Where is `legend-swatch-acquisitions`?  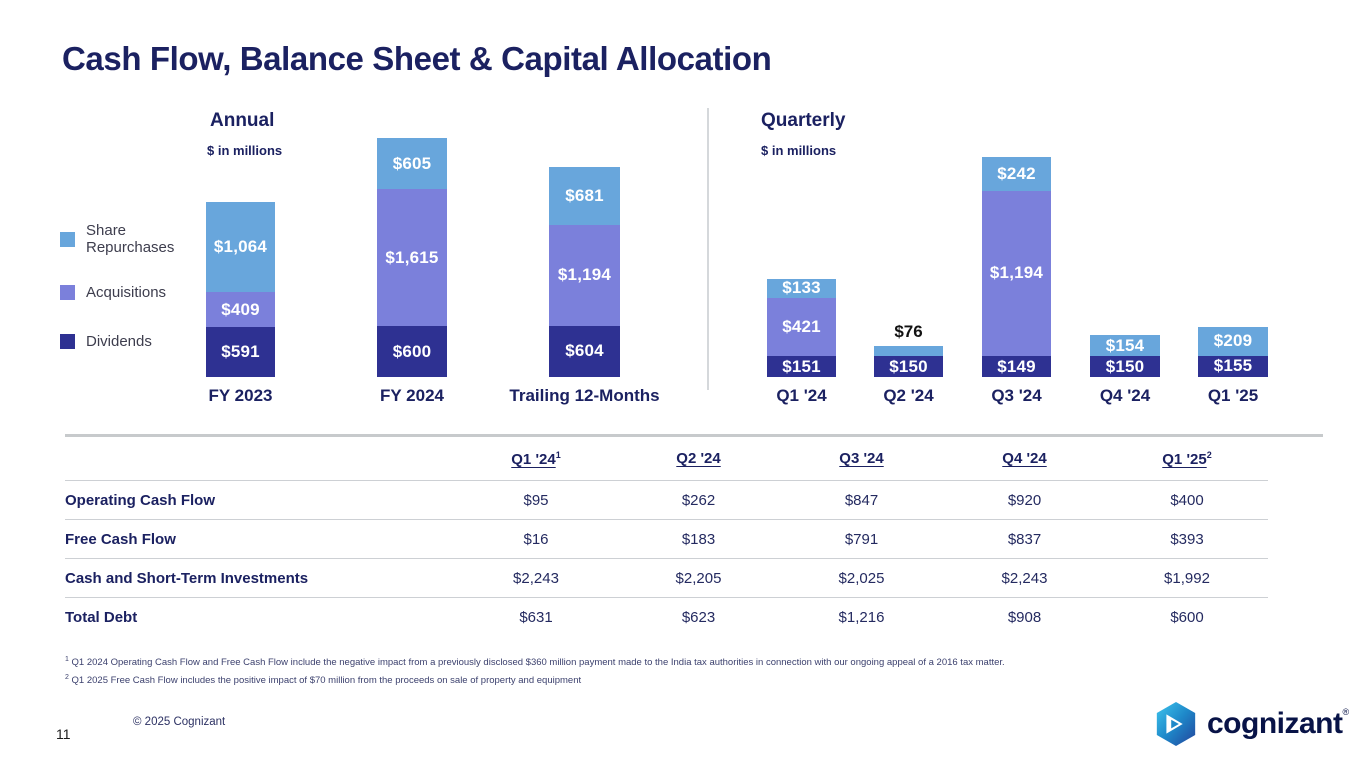
legend-swatch-acquisitions is located at coordinates (67, 292).